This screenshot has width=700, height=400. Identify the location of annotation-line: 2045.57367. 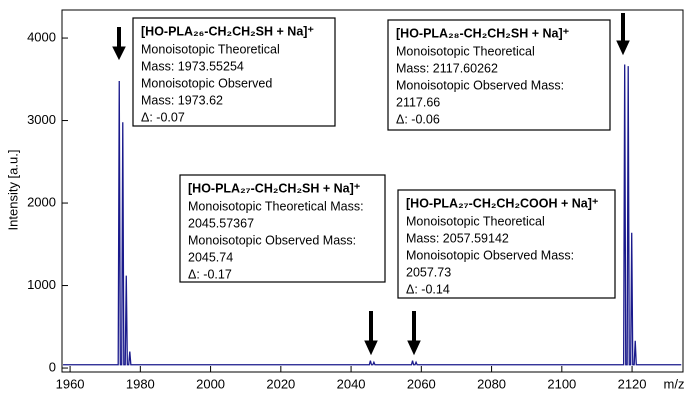
(221, 223).